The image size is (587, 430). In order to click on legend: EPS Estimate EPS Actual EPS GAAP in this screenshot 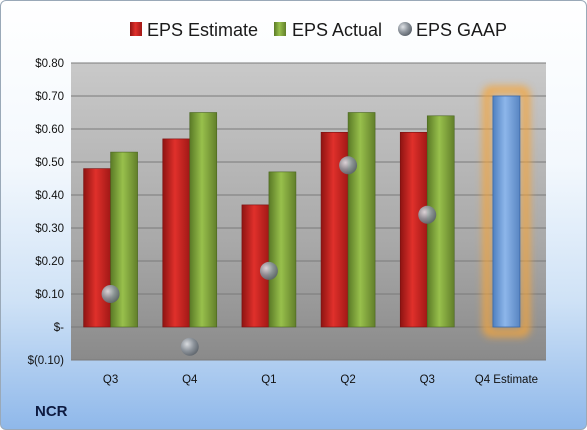, I will do `click(318, 30)`.